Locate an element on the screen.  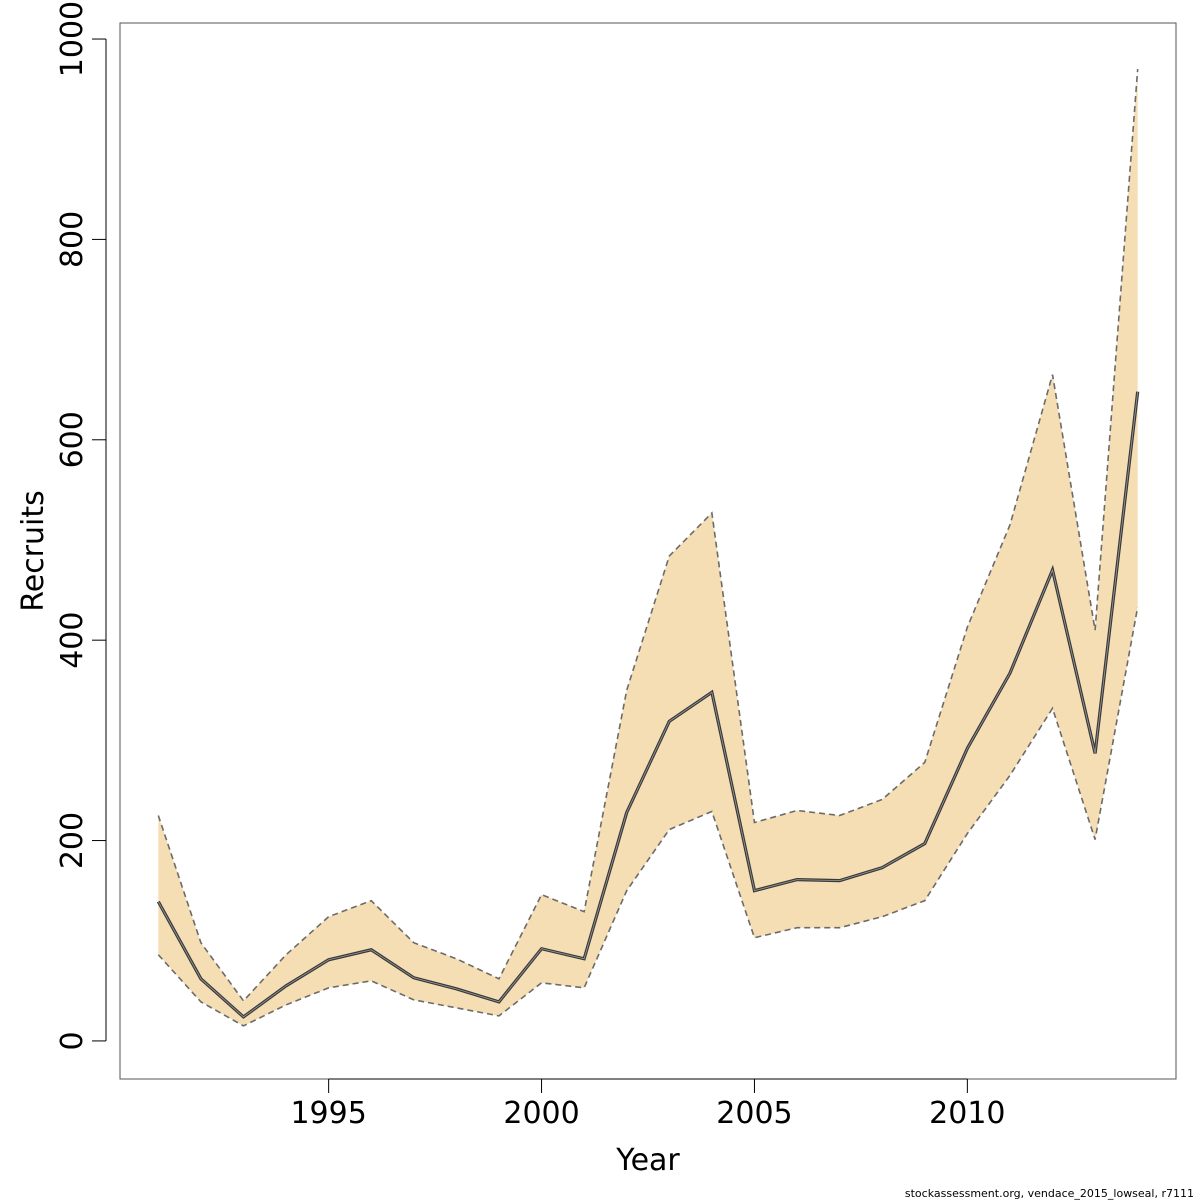
x-axis-title: Year is located at coordinates (647, 1160).